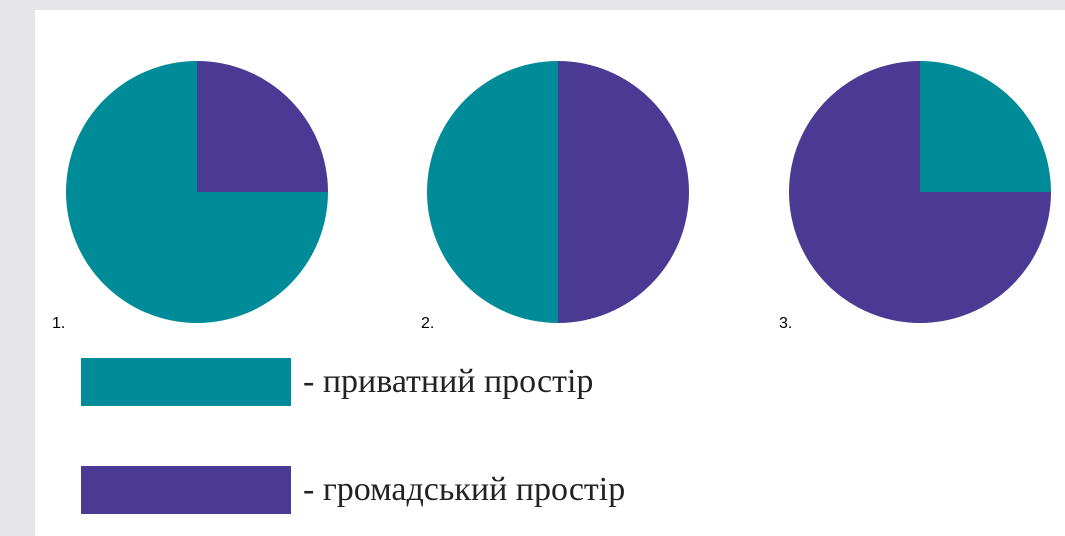  Describe the element at coordinates (492, 192) in the screenshot. I see `pie-2-slice-private` at that location.